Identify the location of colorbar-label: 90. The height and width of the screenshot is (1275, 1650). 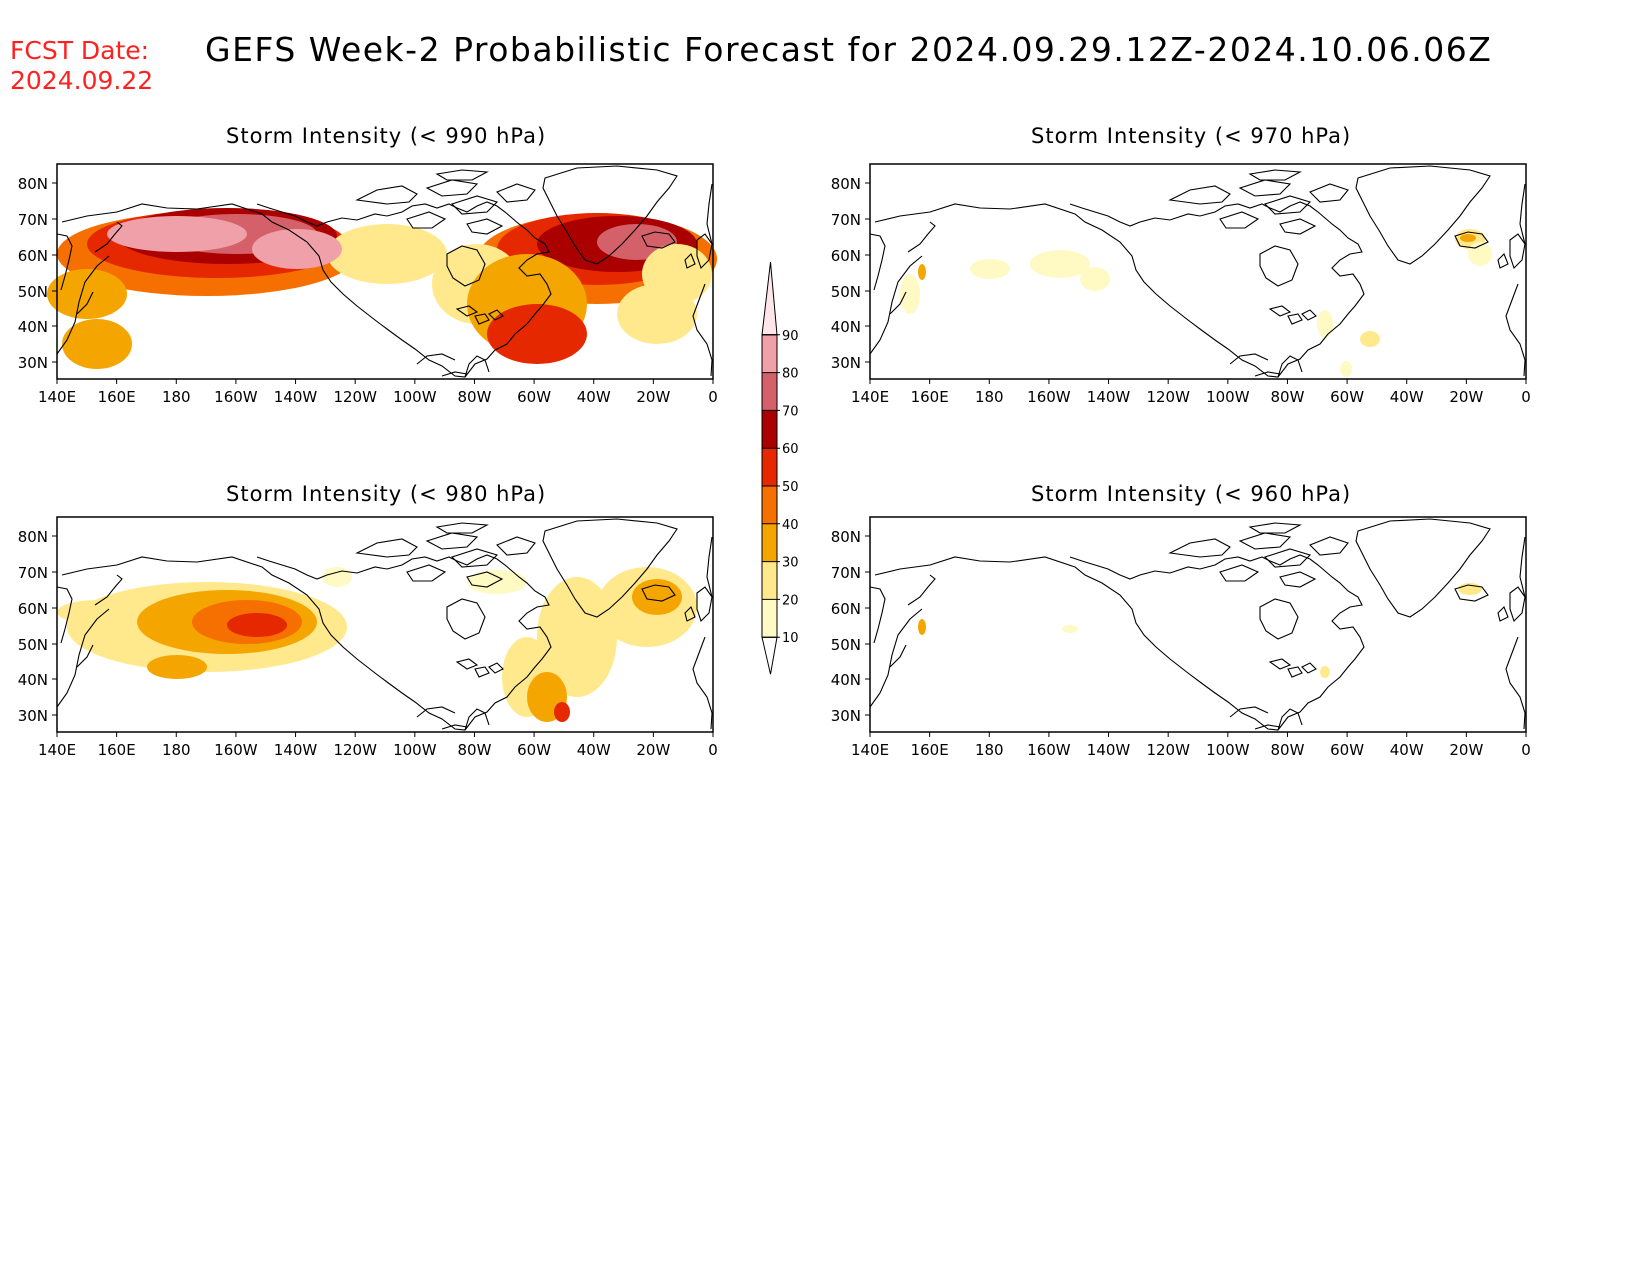
(790, 336).